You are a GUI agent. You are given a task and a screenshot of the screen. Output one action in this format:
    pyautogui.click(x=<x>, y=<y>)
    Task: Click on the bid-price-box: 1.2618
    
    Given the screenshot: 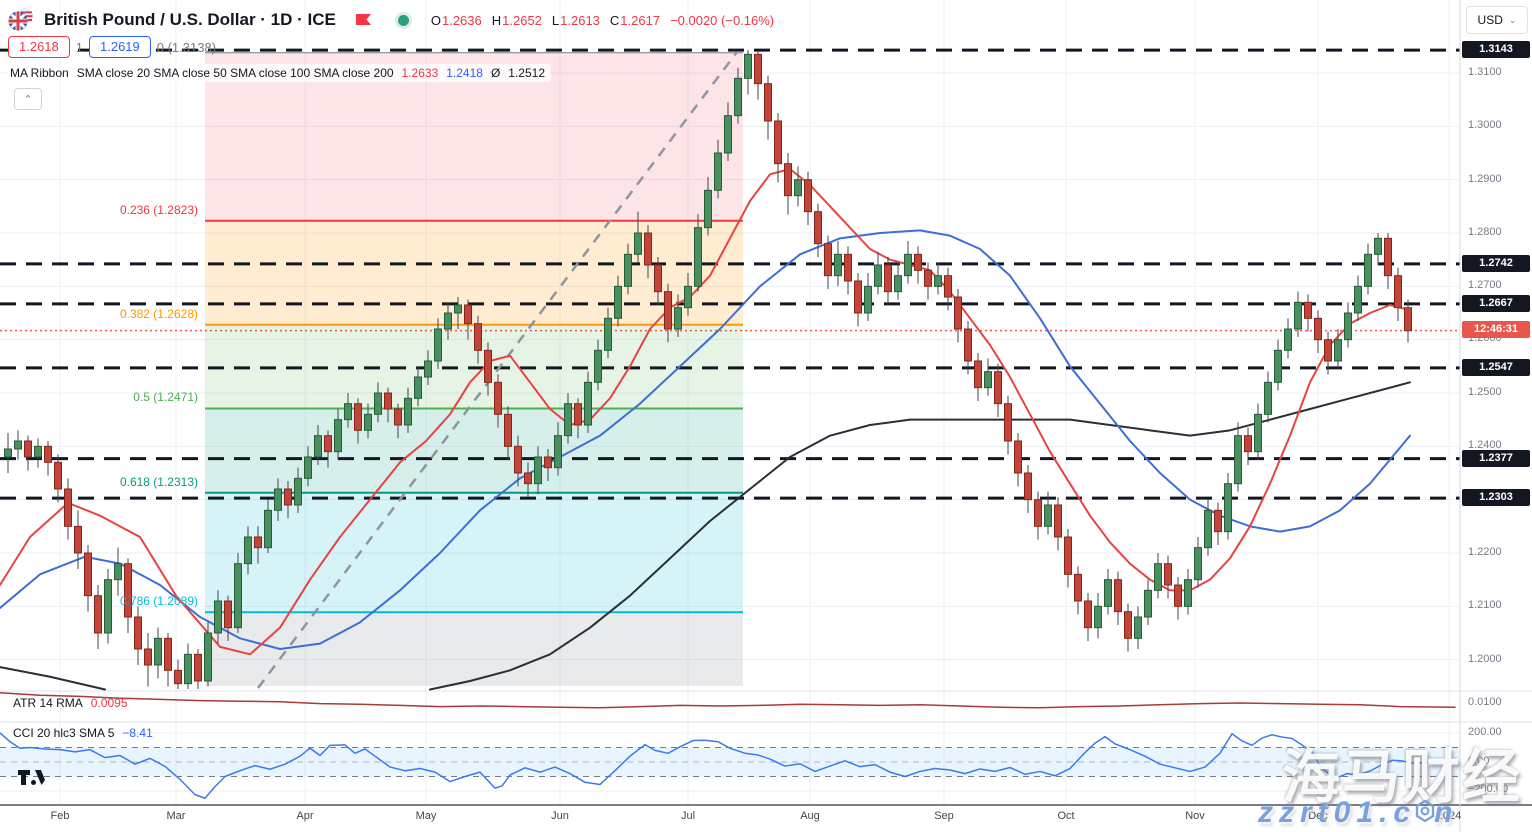 What is the action you would take?
    pyautogui.click(x=39, y=47)
    